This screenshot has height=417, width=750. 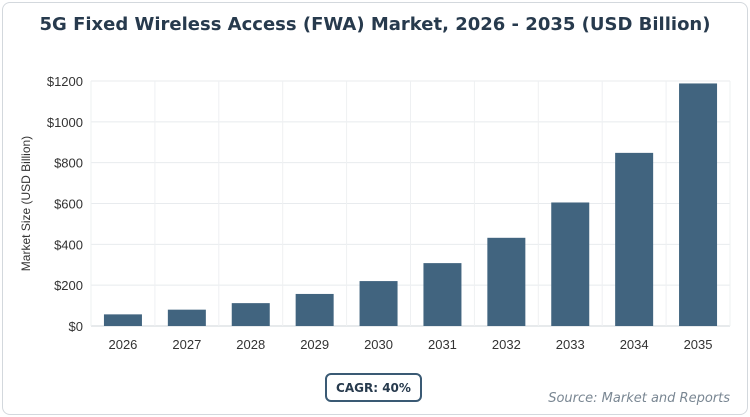 I want to click on bar-2034, so click(x=634, y=239).